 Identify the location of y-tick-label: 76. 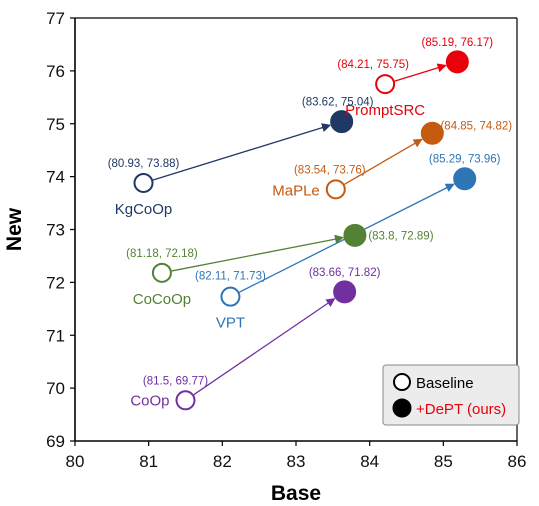
(55, 71).